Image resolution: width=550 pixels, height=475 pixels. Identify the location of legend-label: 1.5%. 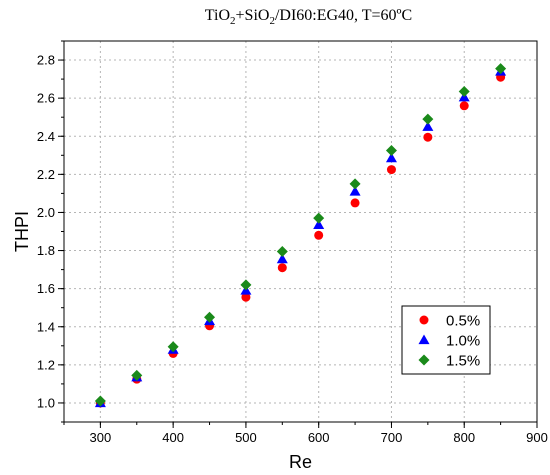
(463, 361).